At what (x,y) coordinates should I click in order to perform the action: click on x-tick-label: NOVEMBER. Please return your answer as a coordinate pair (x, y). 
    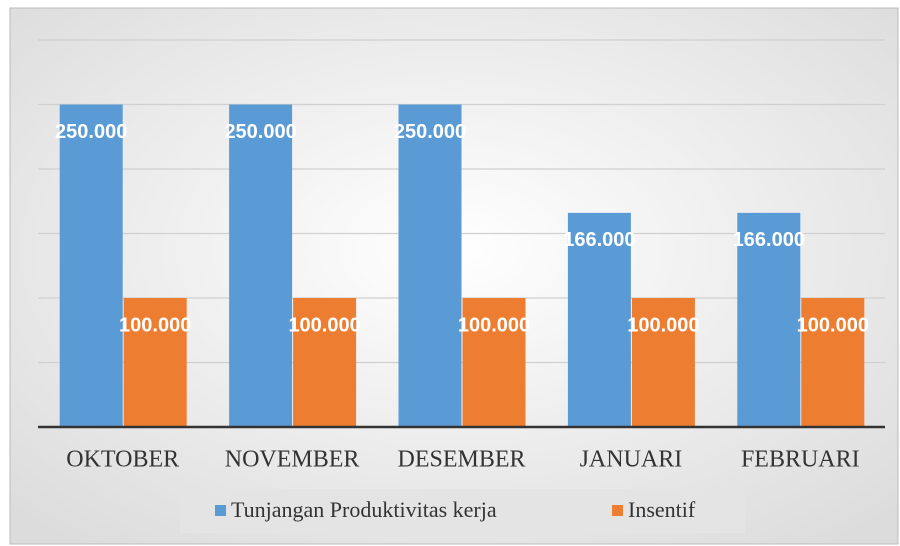
    Looking at the image, I should click on (292, 460).